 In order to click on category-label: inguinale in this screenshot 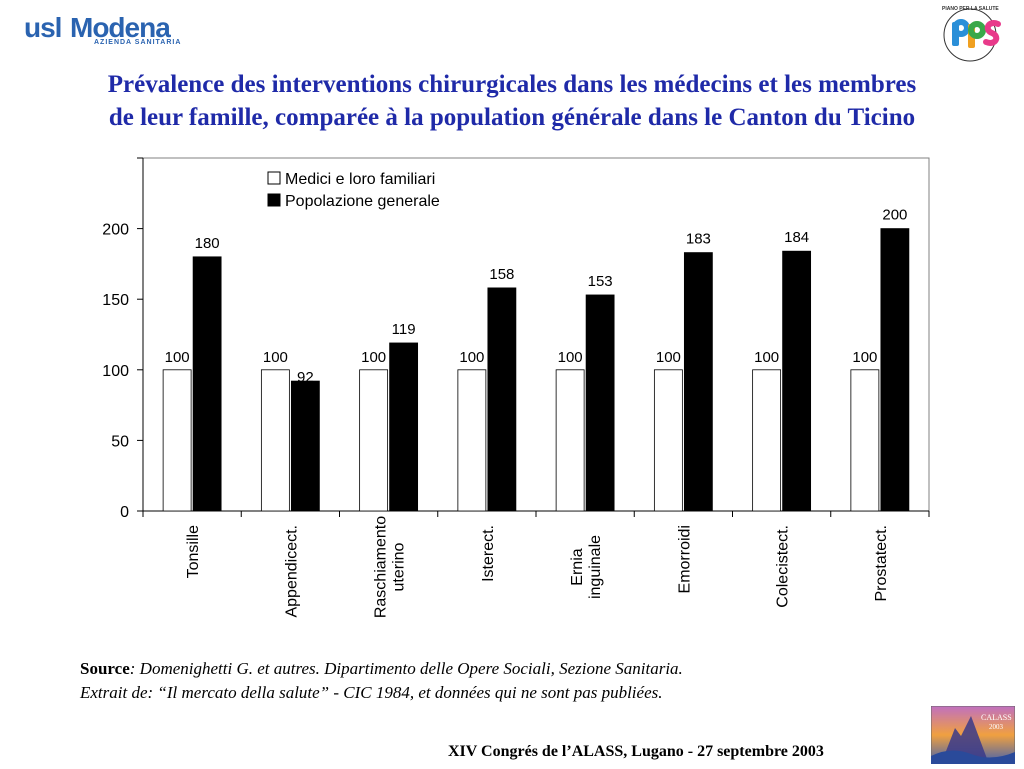, I will do `click(595, 567)`.